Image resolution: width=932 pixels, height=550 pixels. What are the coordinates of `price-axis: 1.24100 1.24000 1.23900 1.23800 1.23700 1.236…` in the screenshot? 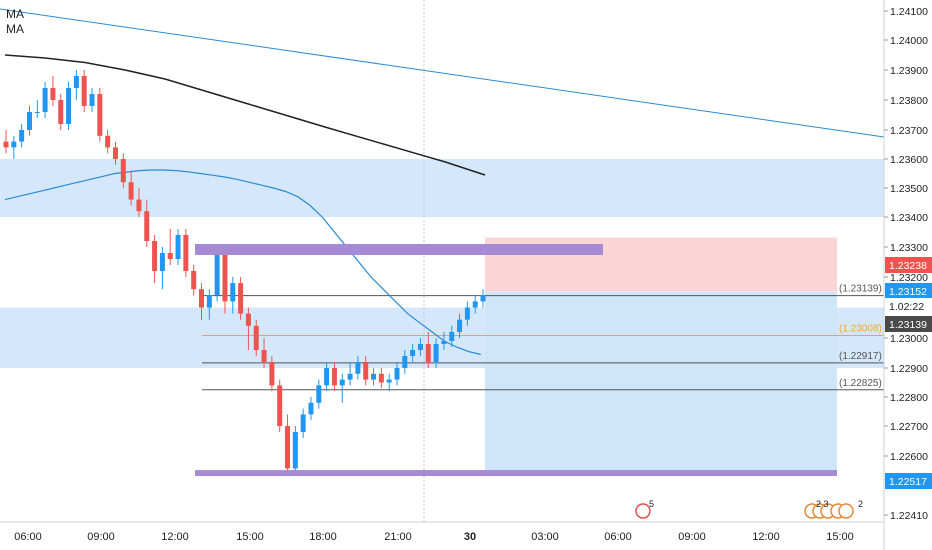 It's located at (907, 275).